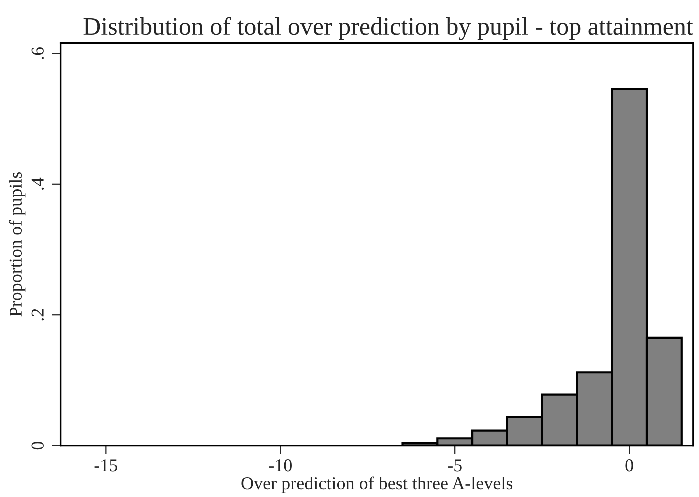  What do you see at coordinates (377, 485) in the screenshot?
I see `x-axis-title: Over prediction of best three A-levels` at bounding box center [377, 485].